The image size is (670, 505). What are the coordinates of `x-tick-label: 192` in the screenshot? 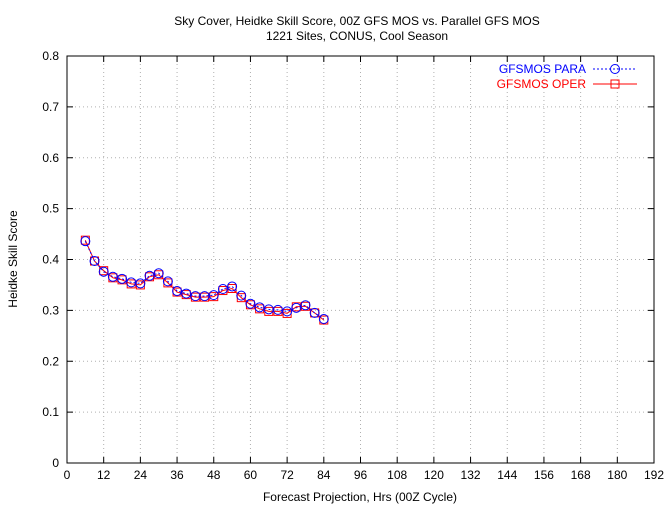 It's located at (654, 475).